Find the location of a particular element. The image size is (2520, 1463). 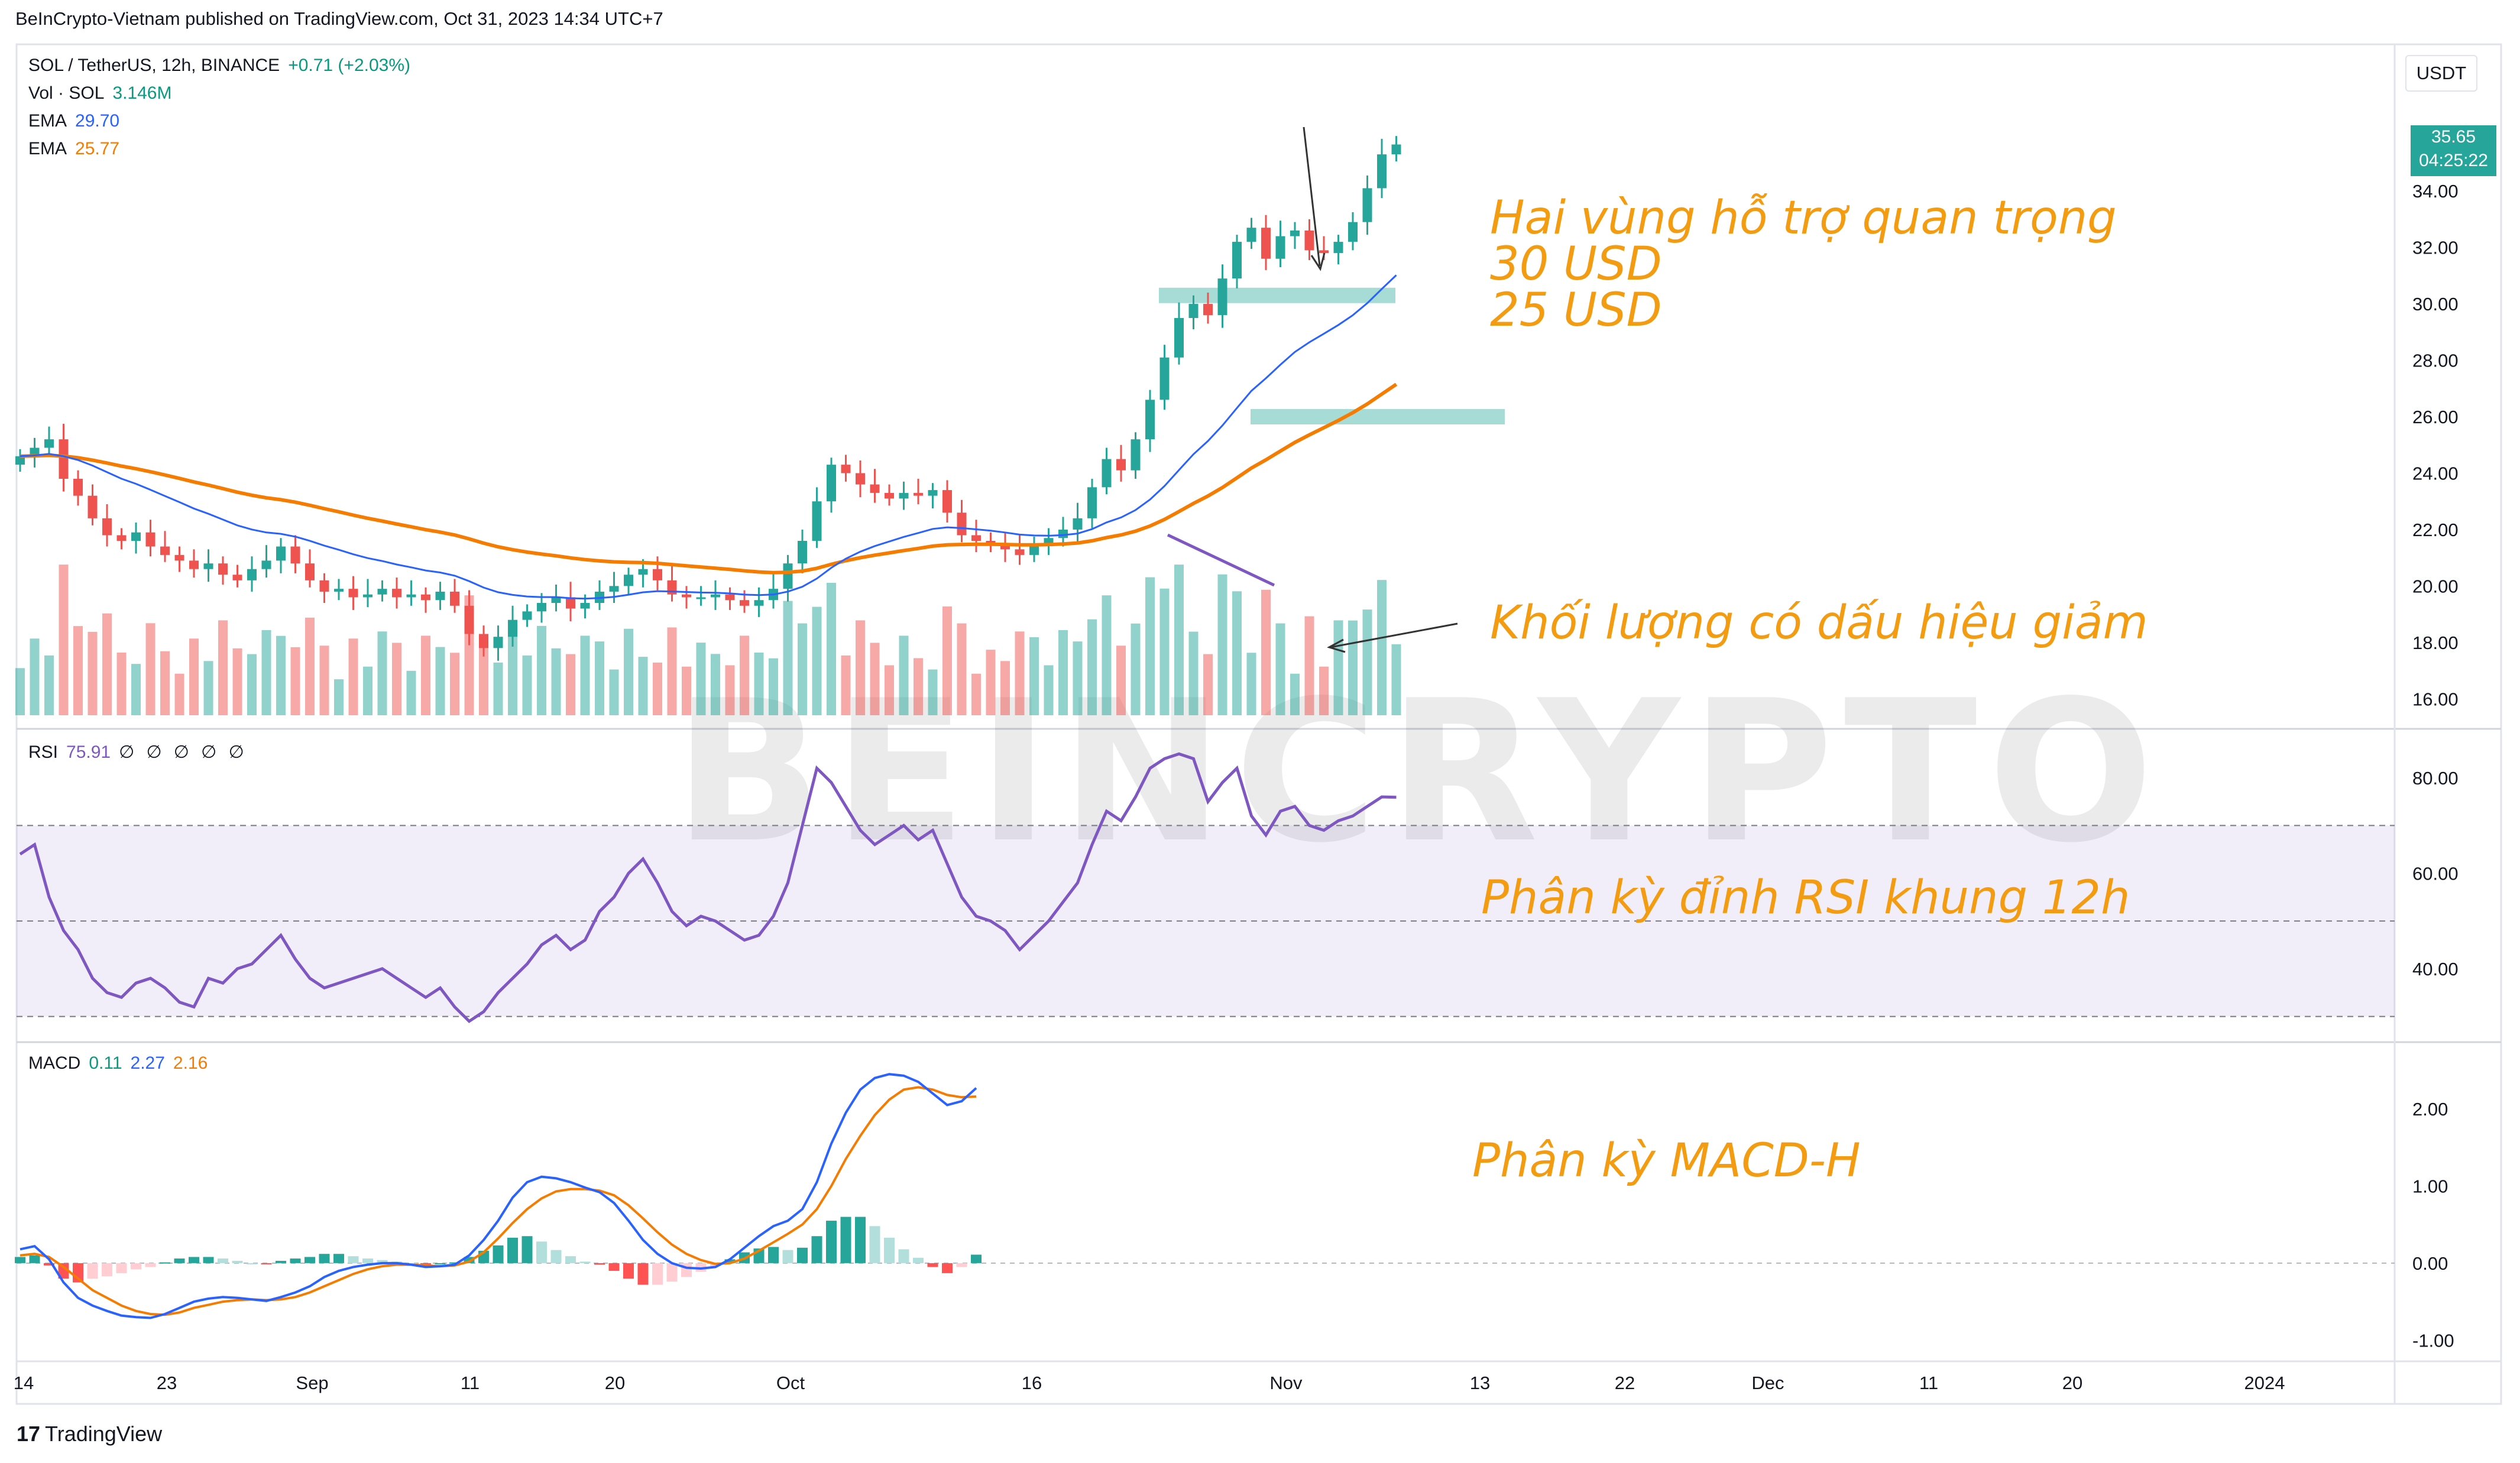

macd-hist-value: 0.11 is located at coordinates (105, 1063).